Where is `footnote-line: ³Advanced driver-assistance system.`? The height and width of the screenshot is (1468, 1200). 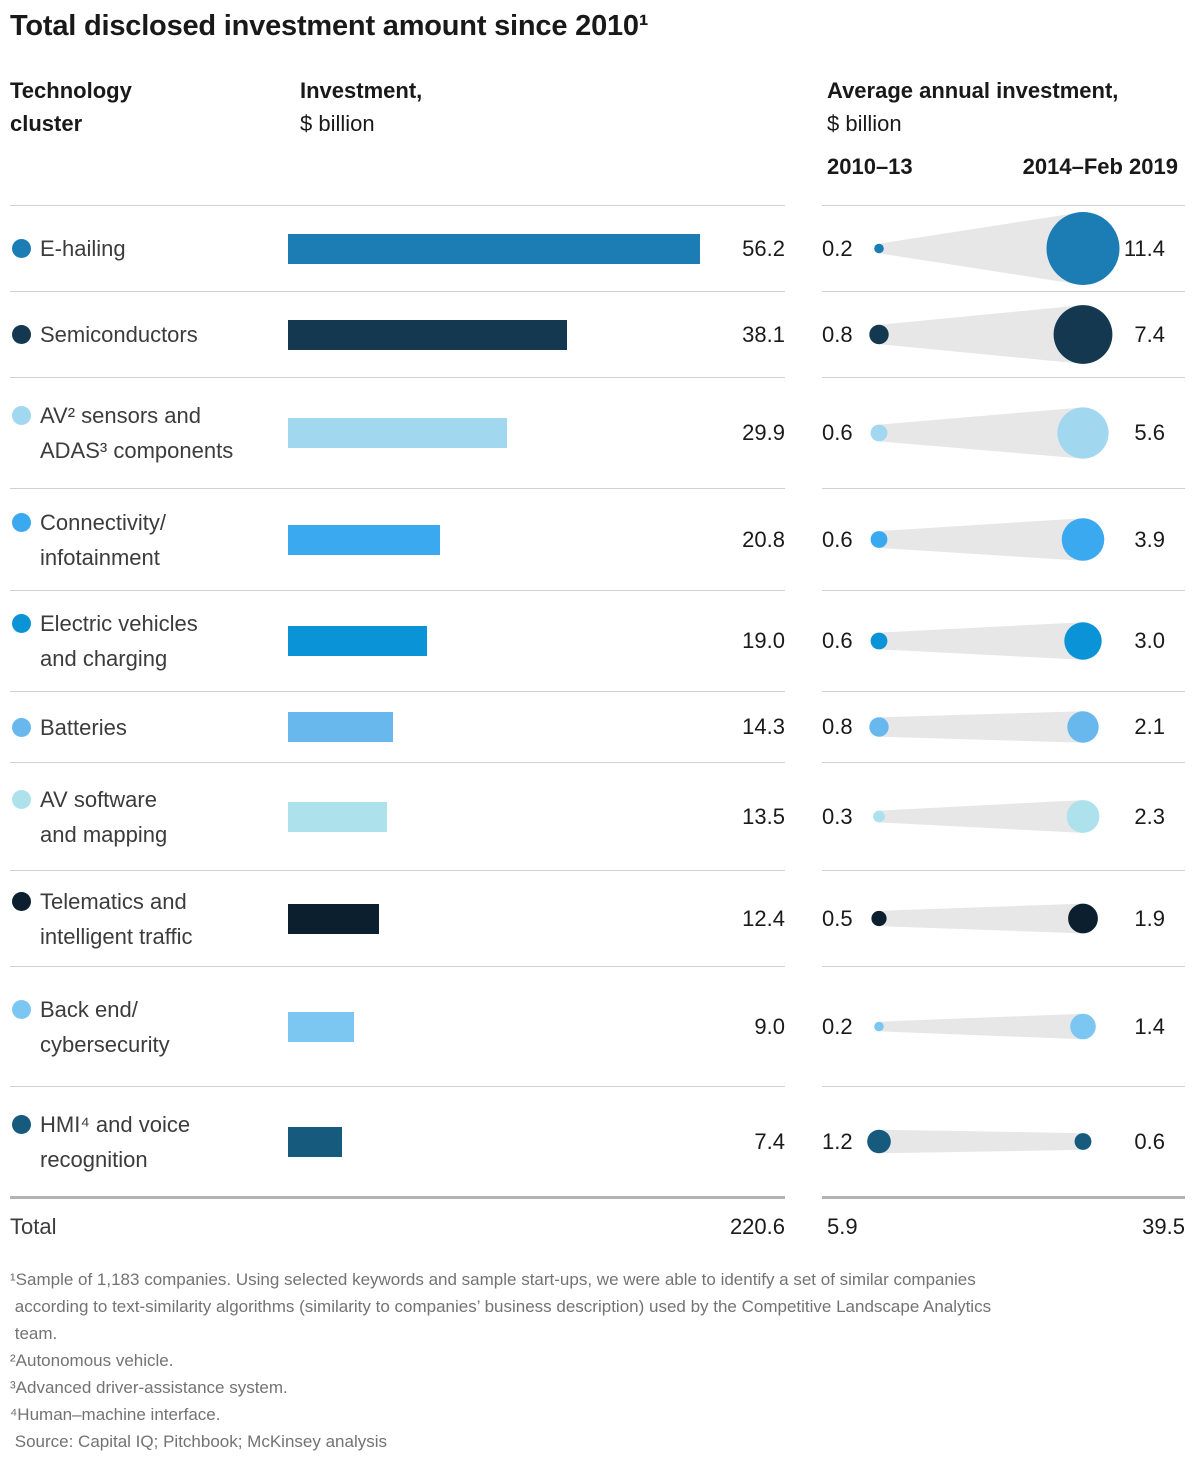
footnote-line: ³Advanced driver-assistance system. is located at coordinates (149, 1387).